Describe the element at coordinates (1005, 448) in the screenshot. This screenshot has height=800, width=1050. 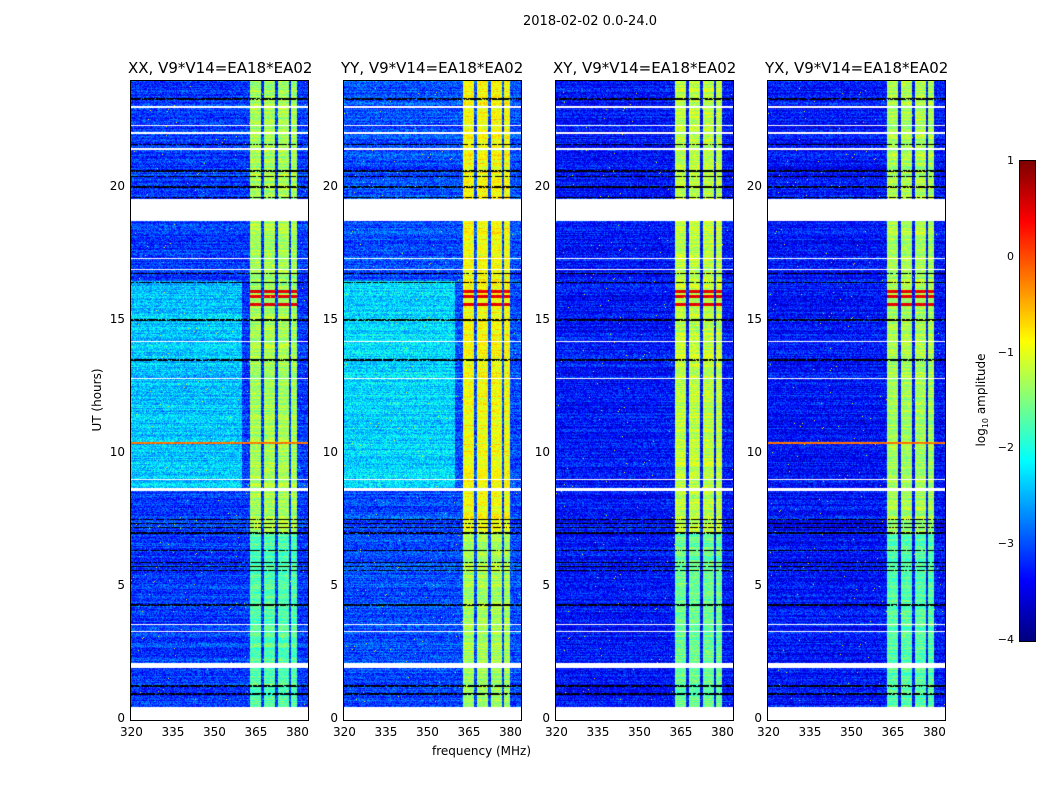
I see `colorbar-tick-label: −2` at that location.